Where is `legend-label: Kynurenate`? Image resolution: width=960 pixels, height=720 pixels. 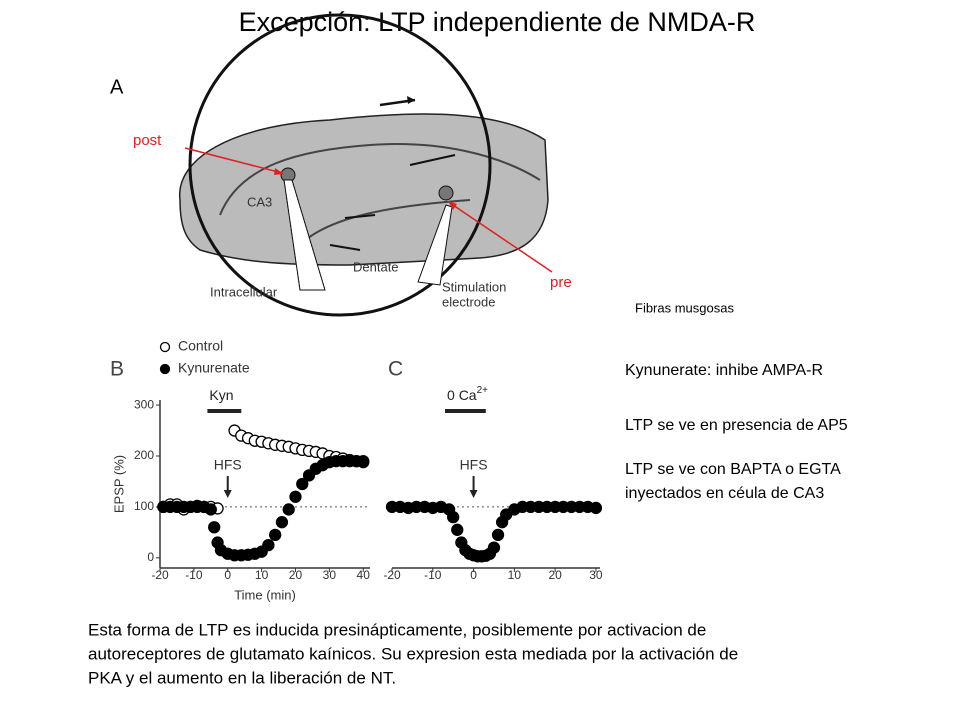 legend-label: Kynurenate is located at coordinates (214, 368).